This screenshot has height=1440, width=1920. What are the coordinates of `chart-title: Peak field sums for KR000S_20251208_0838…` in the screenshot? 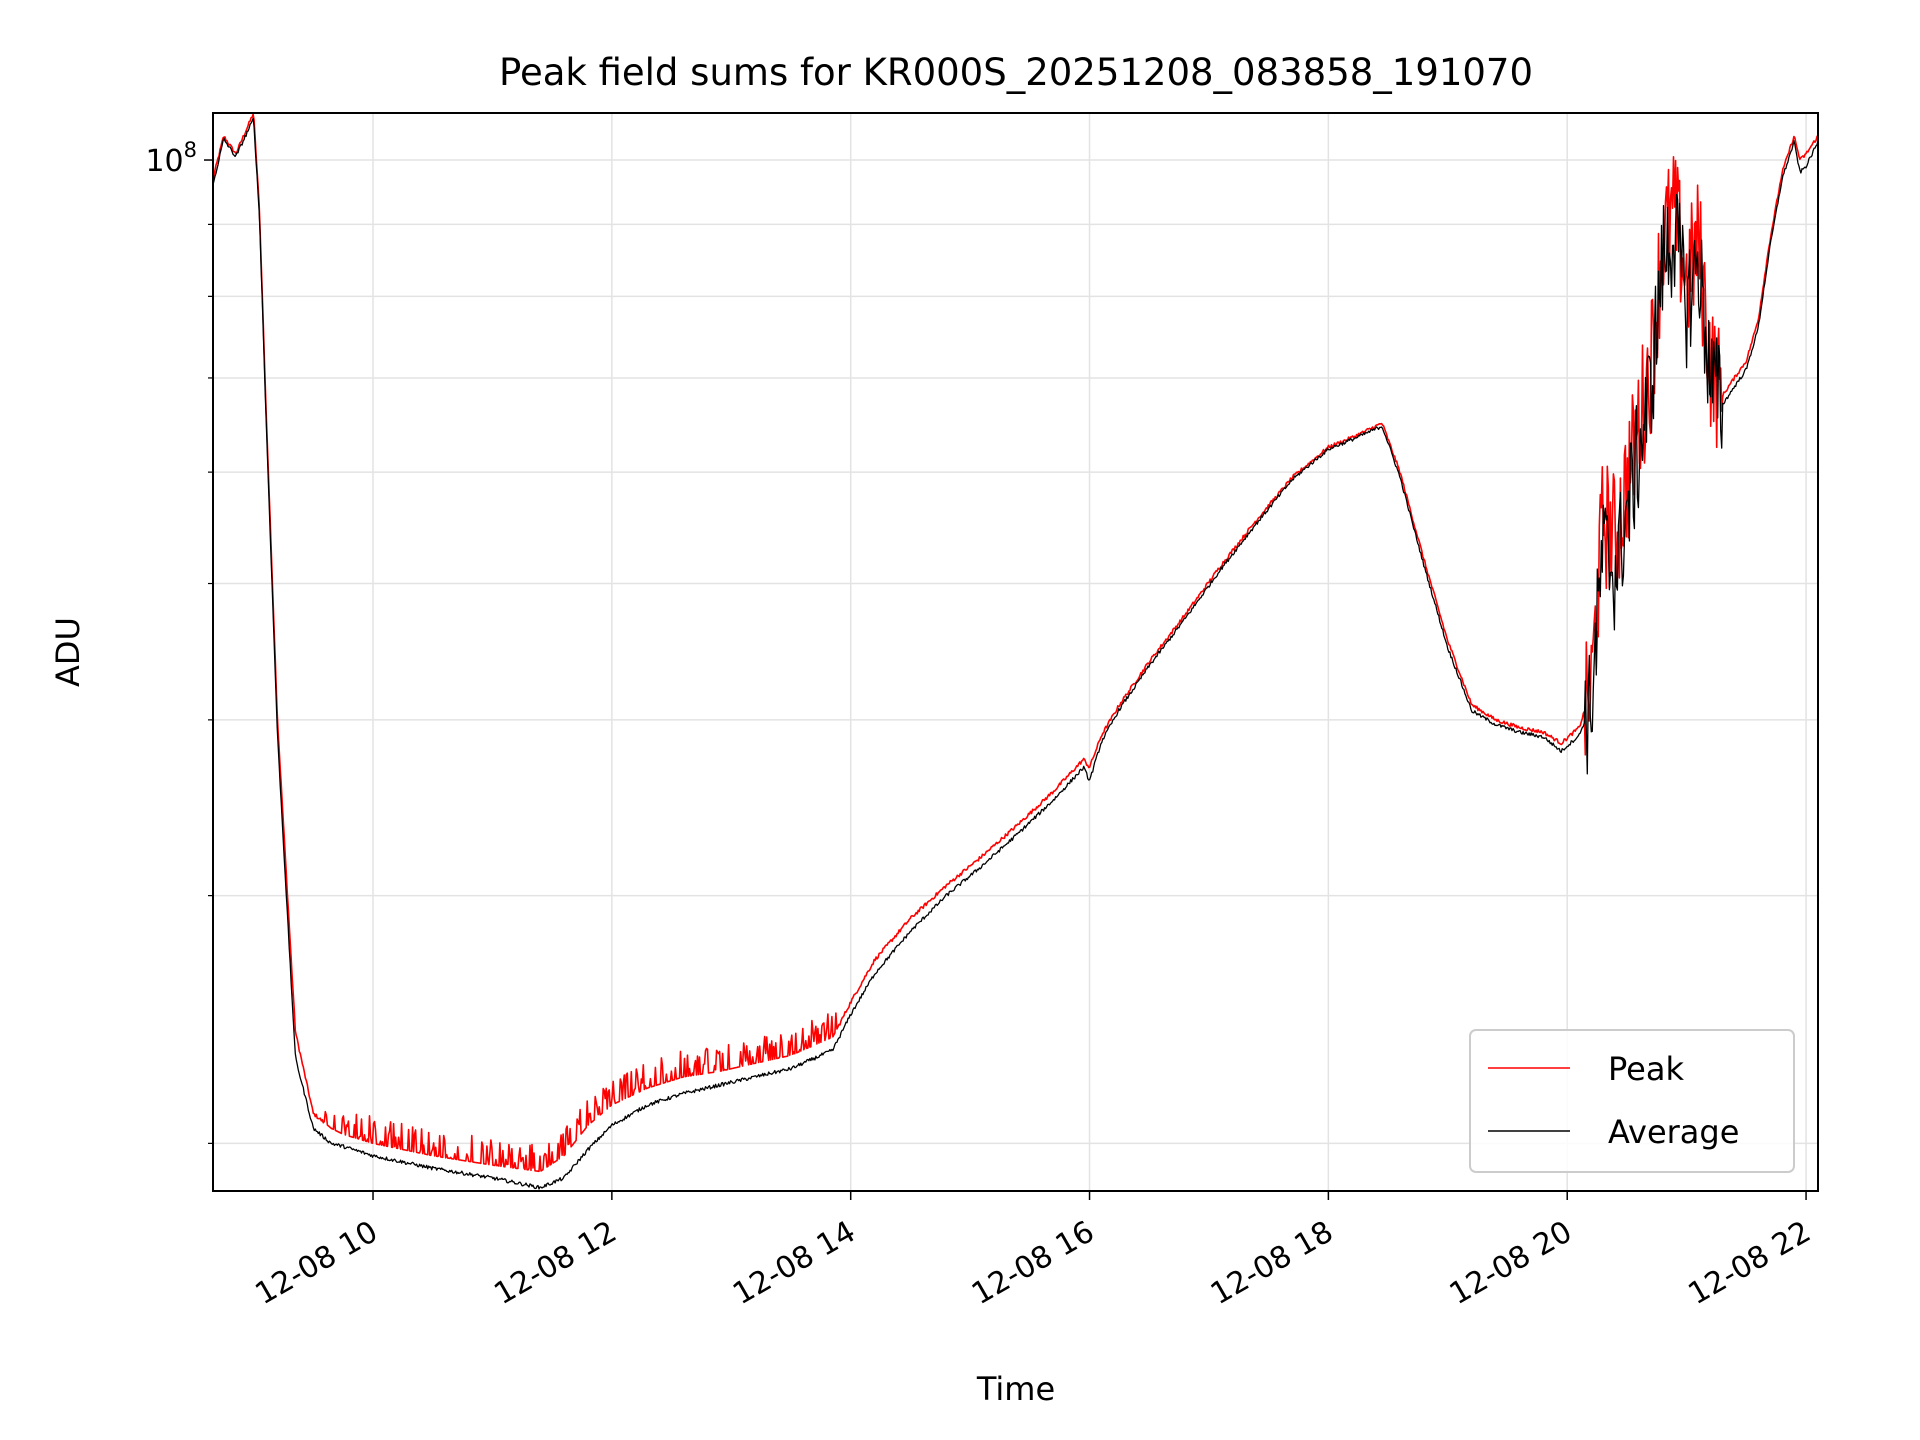 It's located at (1016, 72).